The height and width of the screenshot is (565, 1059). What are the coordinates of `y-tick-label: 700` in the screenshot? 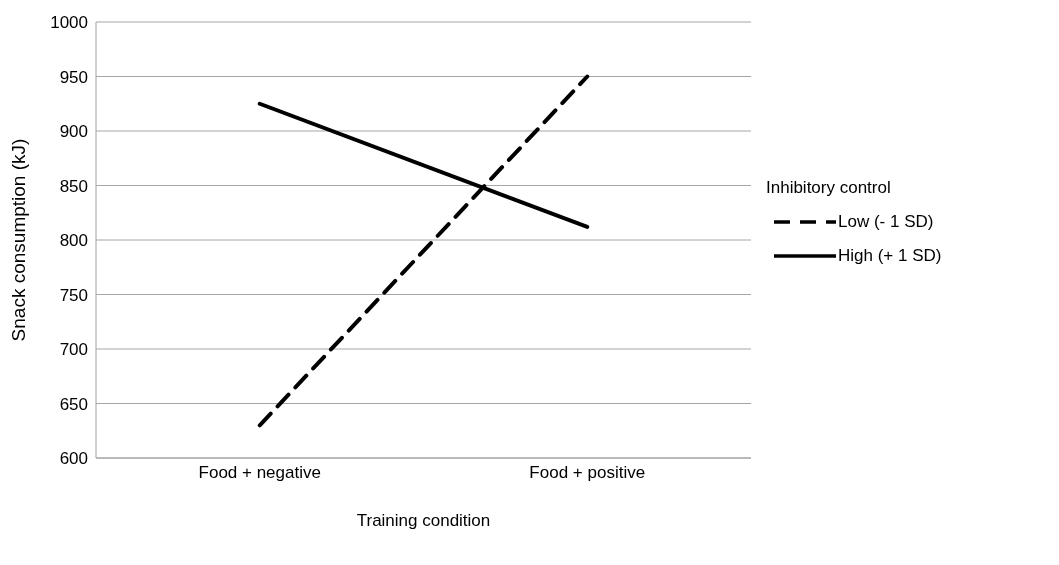 It's located at (73, 350).